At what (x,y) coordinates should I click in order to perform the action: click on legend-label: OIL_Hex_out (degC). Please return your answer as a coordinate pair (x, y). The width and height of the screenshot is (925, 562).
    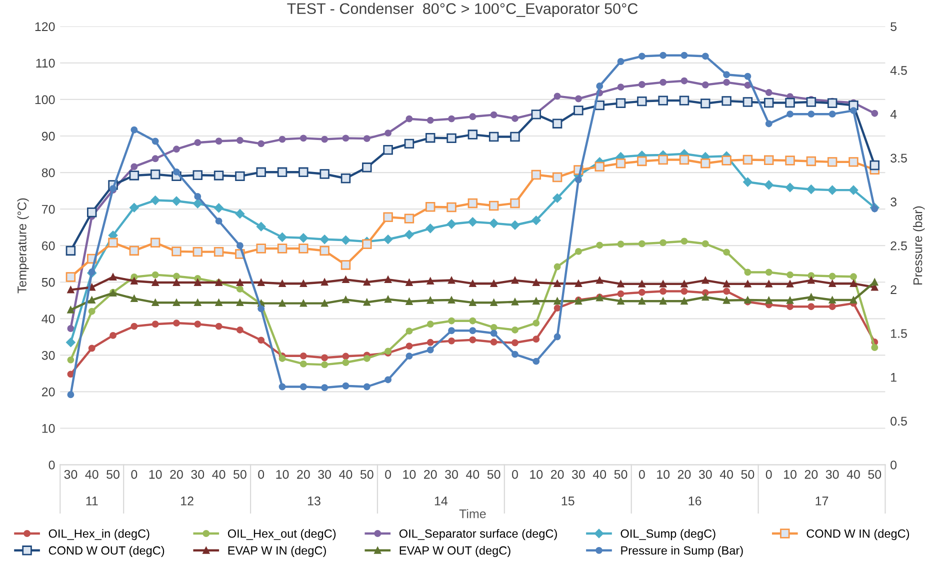
    Looking at the image, I should click on (282, 534).